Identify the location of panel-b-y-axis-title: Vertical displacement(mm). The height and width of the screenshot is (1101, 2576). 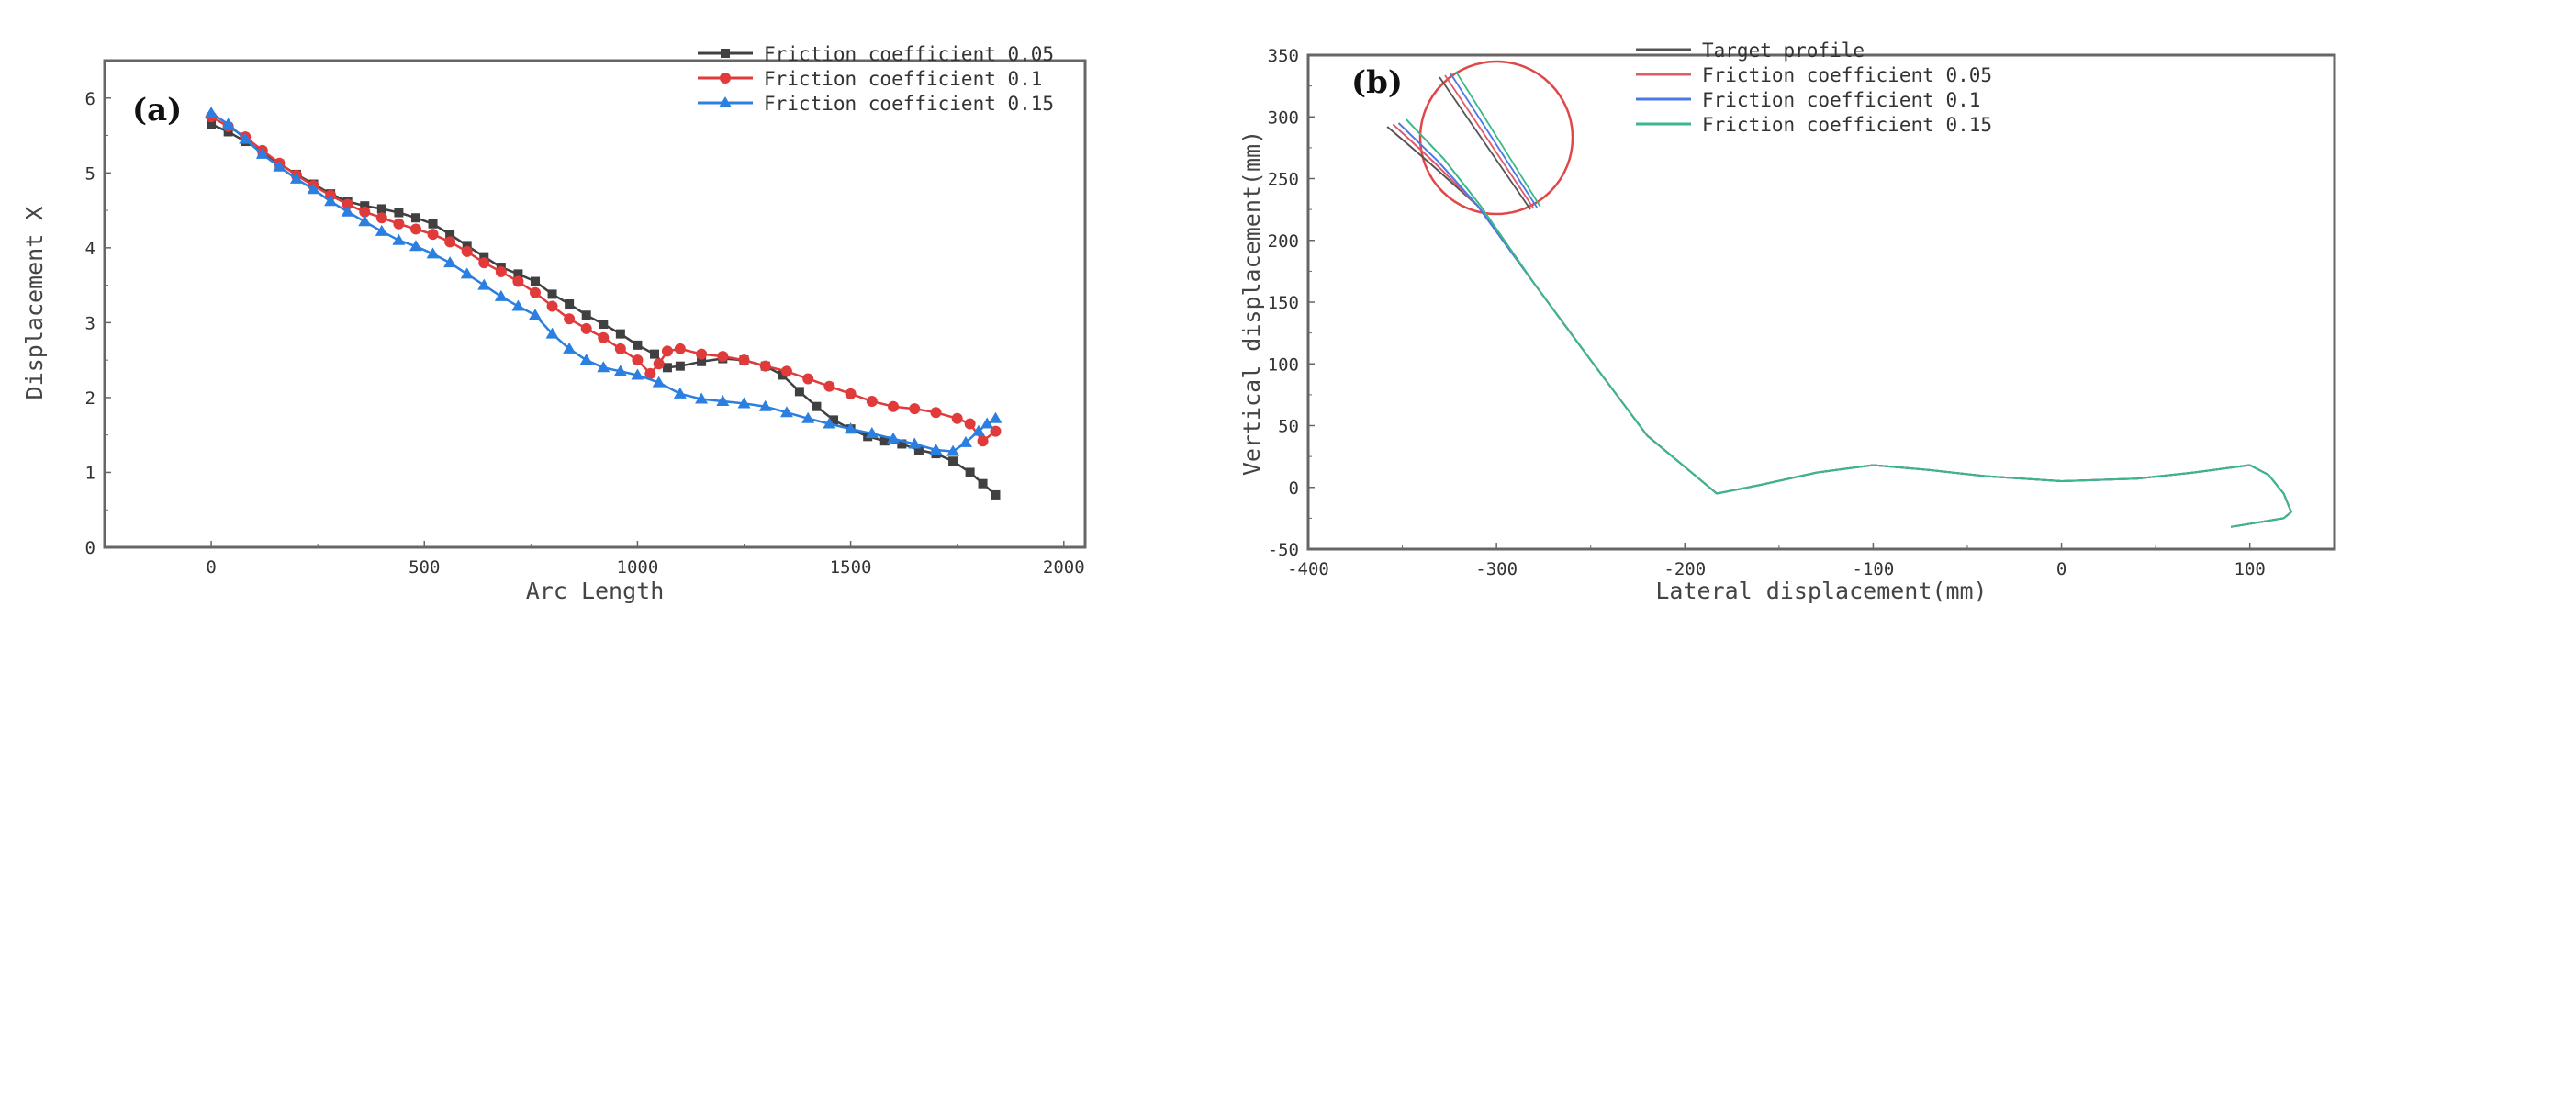
(1251, 303).